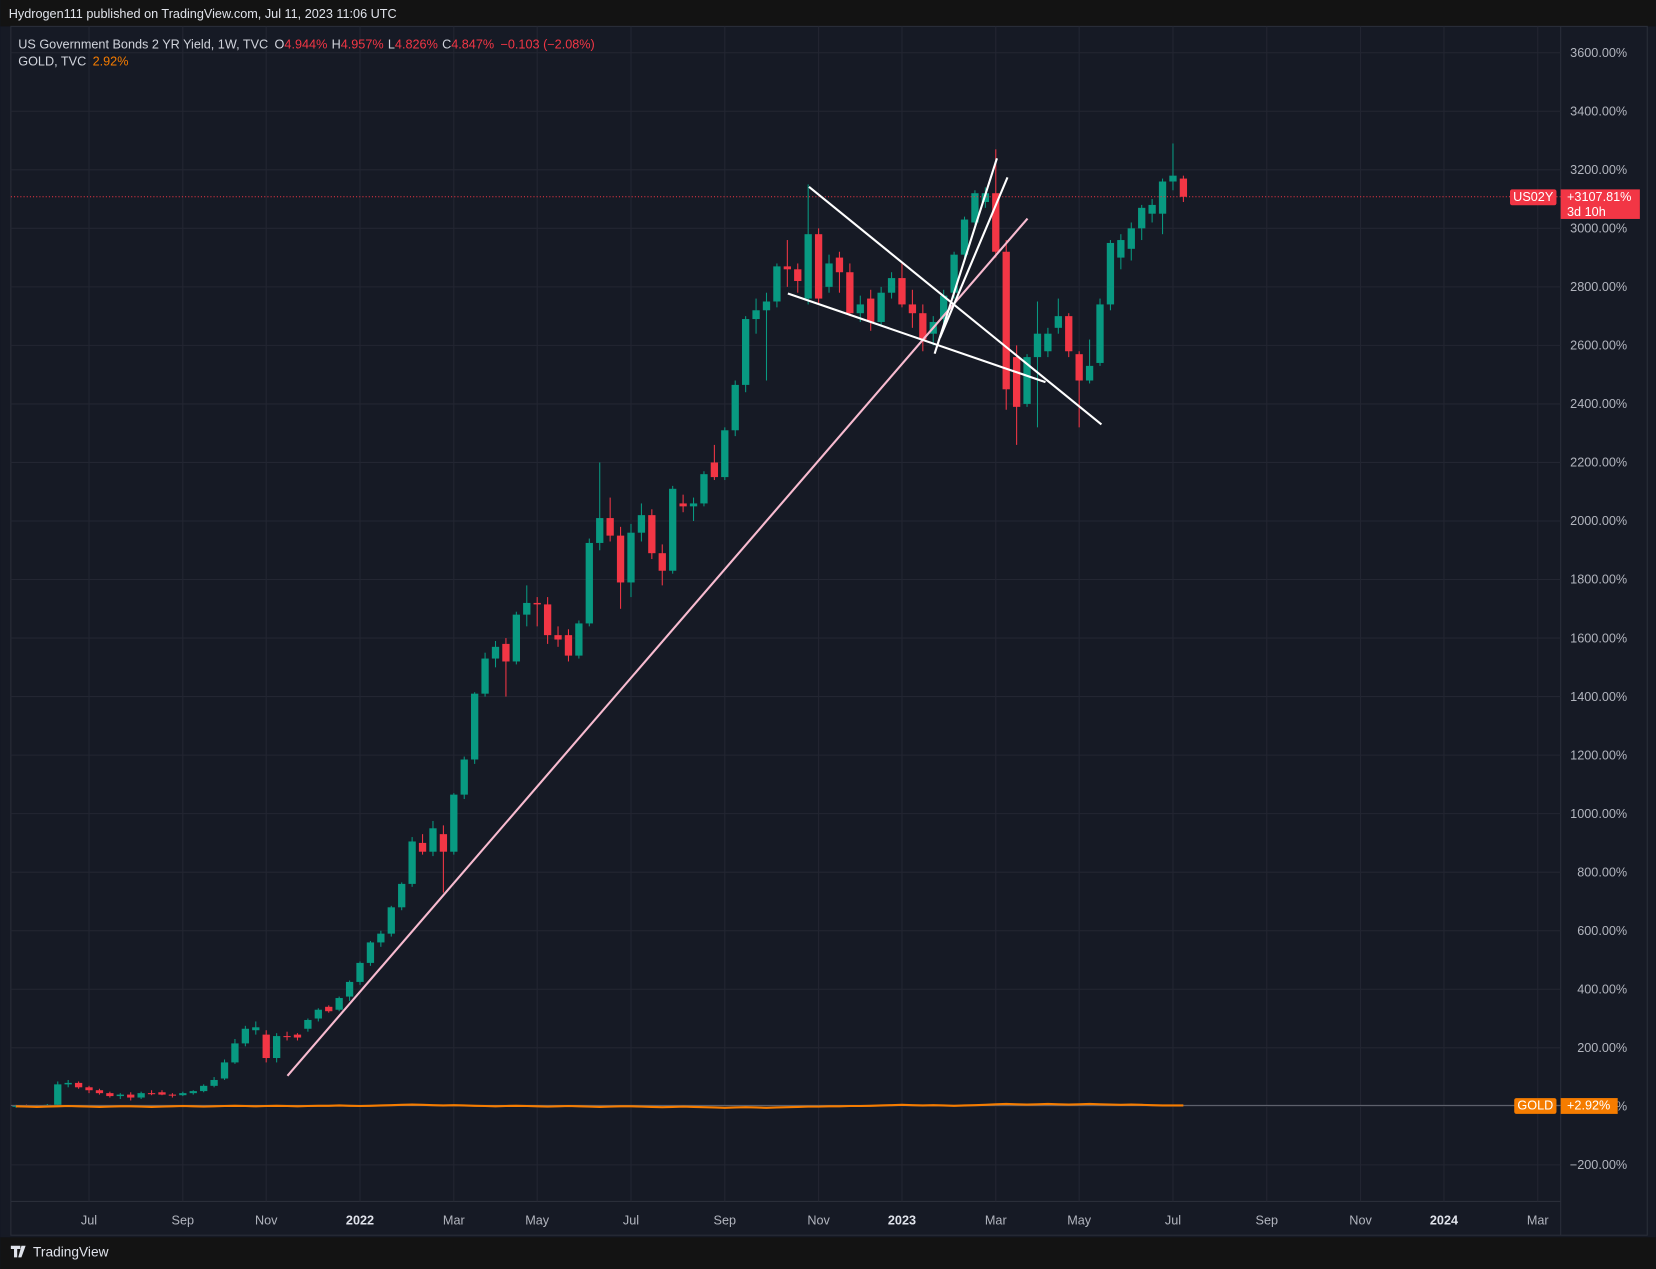 The height and width of the screenshot is (1269, 1656). What do you see at coordinates (280, 45) in the screenshot?
I see `quote-key: O` at bounding box center [280, 45].